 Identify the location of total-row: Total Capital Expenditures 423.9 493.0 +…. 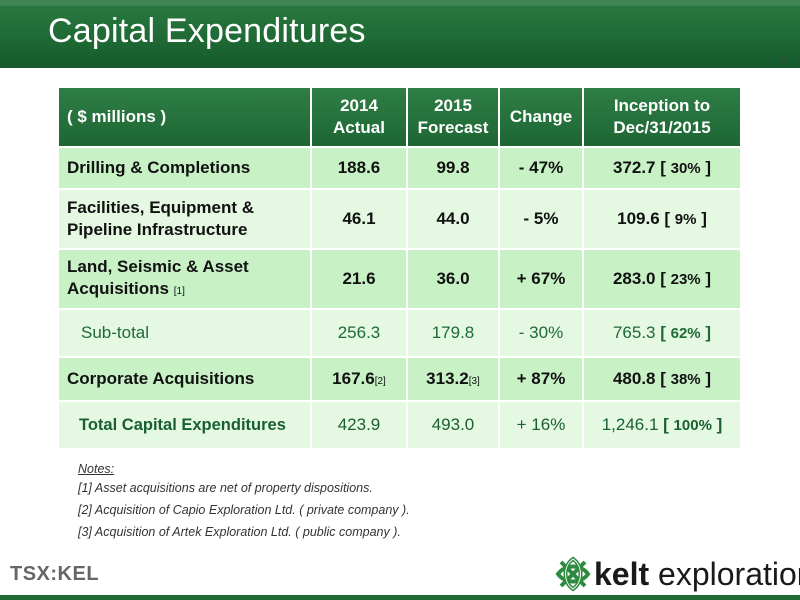
(399, 424).